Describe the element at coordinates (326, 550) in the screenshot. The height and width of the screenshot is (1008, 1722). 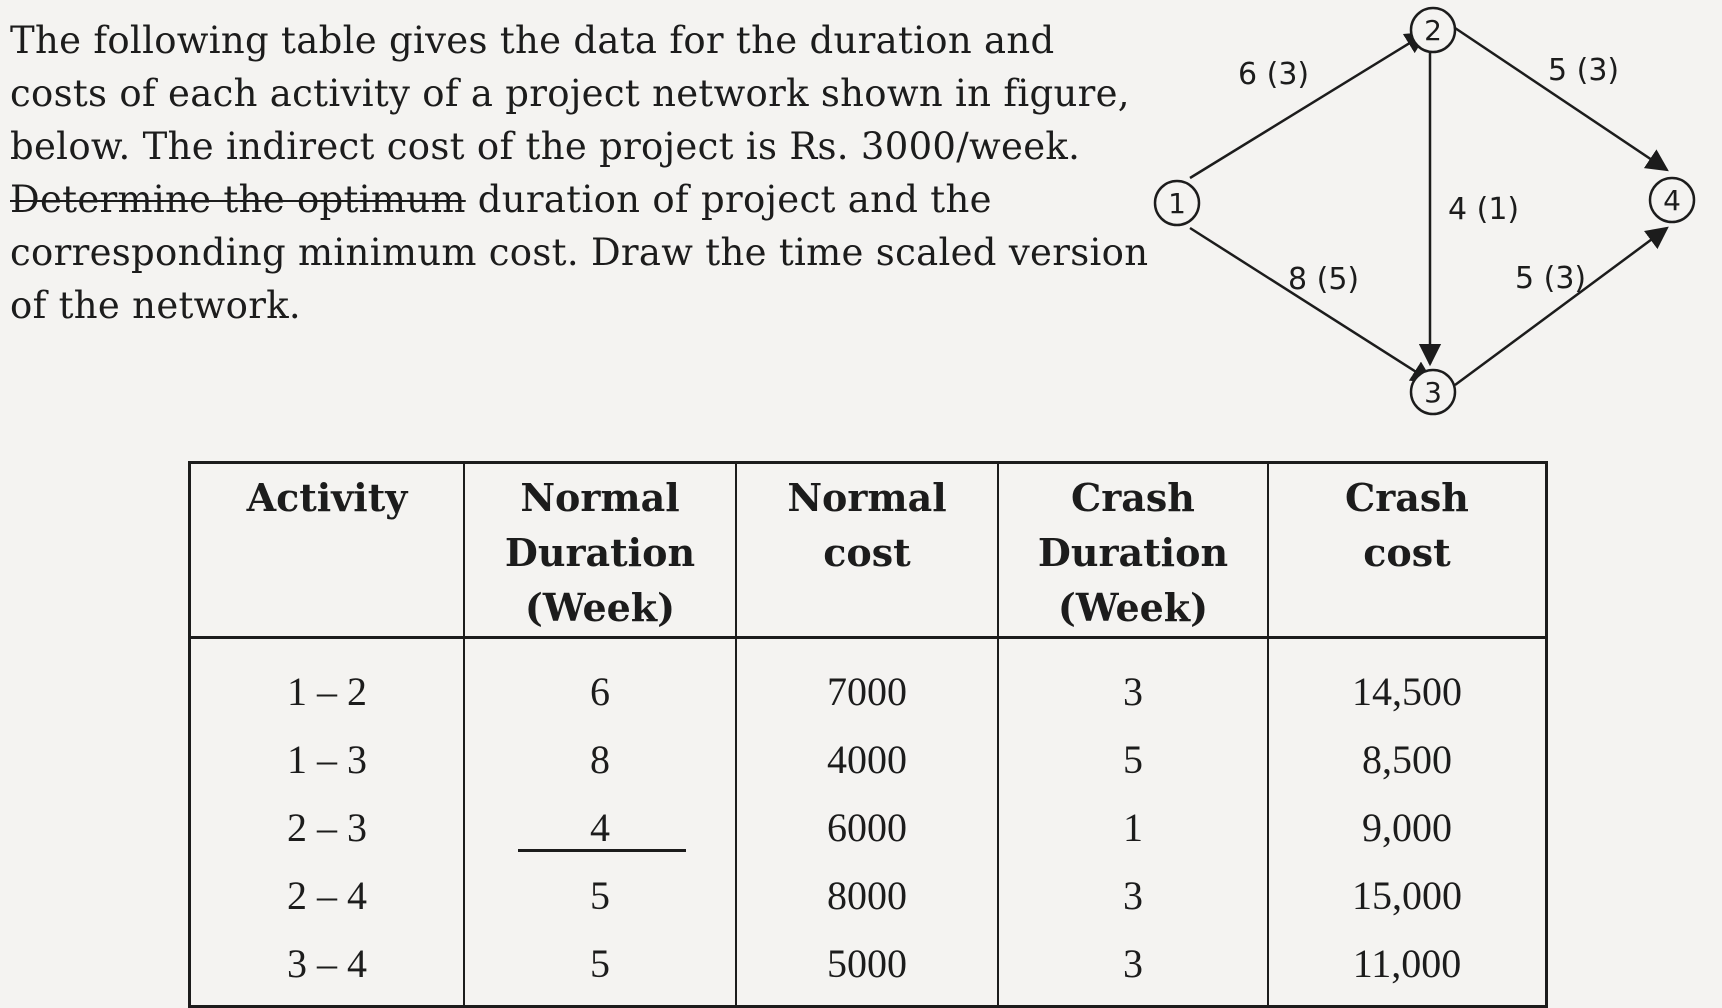
I see `header-activity: Activity` at that location.